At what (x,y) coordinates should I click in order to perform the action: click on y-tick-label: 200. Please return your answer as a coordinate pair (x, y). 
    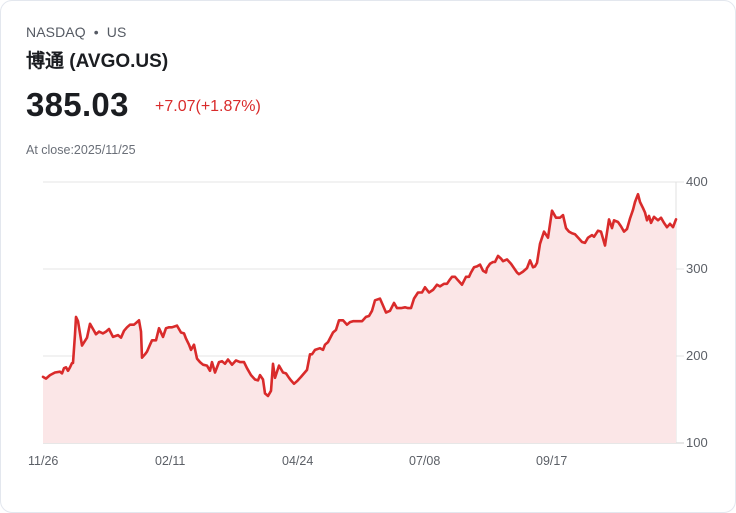
    Looking at the image, I should click on (697, 355).